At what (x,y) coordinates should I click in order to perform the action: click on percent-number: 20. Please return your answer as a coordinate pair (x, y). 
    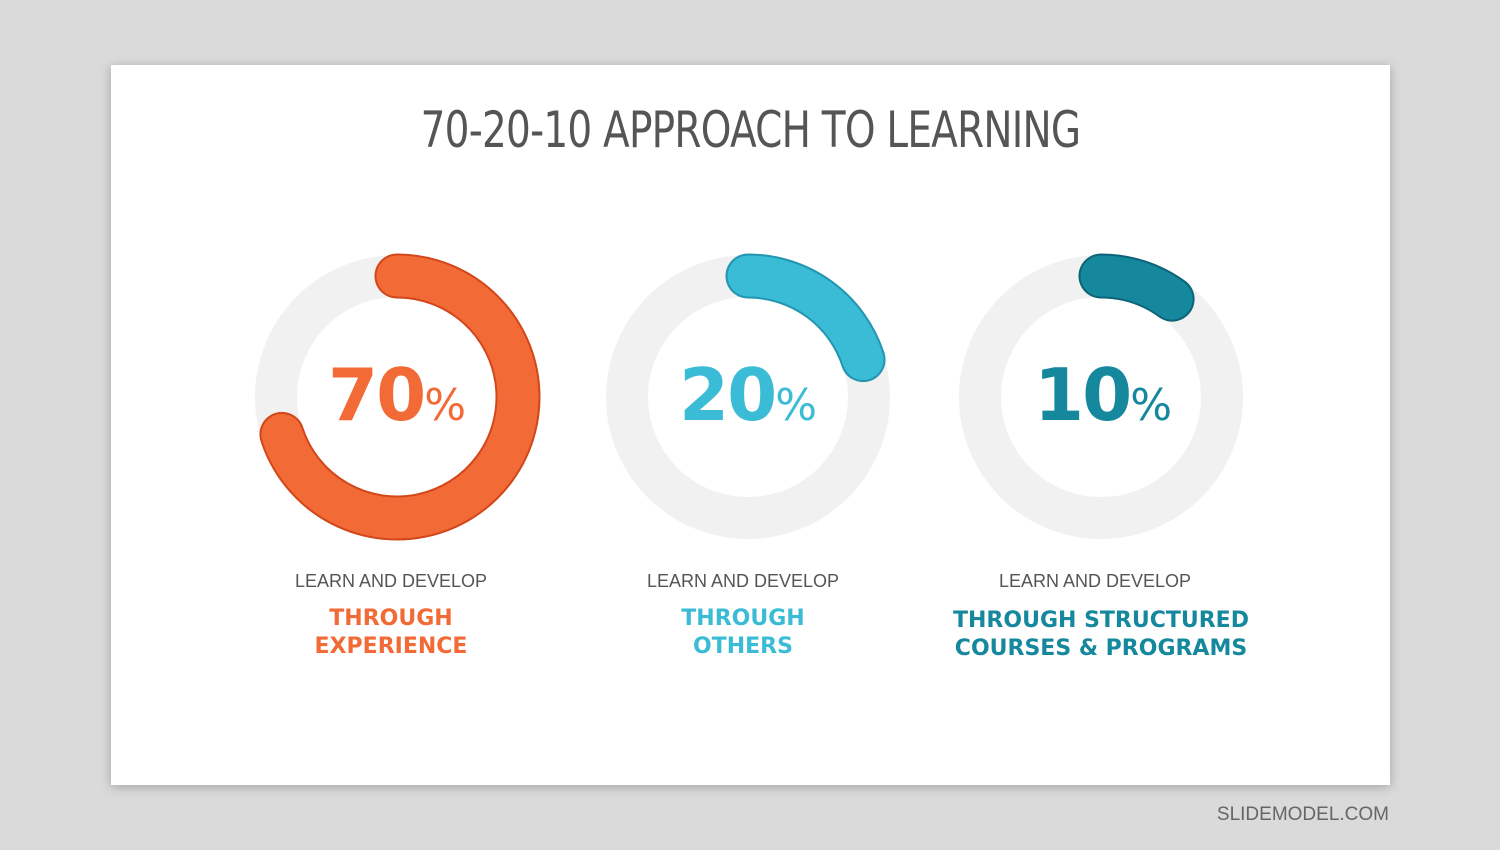
    Looking at the image, I should click on (727, 395).